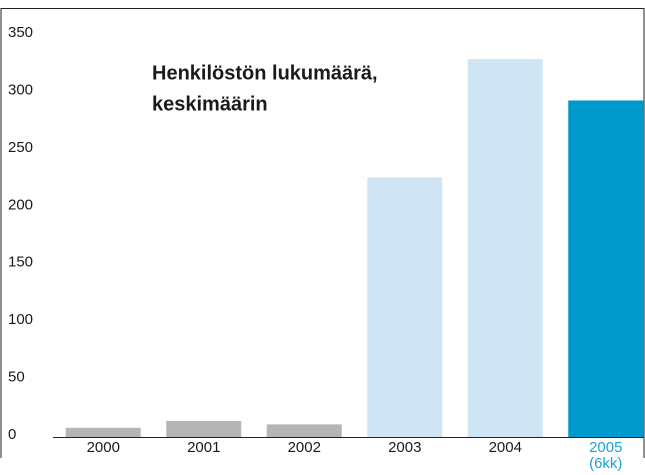  What do you see at coordinates (304, 447) in the screenshot?
I see `x-tick-label: 2002` at bounding box center [304, 447].